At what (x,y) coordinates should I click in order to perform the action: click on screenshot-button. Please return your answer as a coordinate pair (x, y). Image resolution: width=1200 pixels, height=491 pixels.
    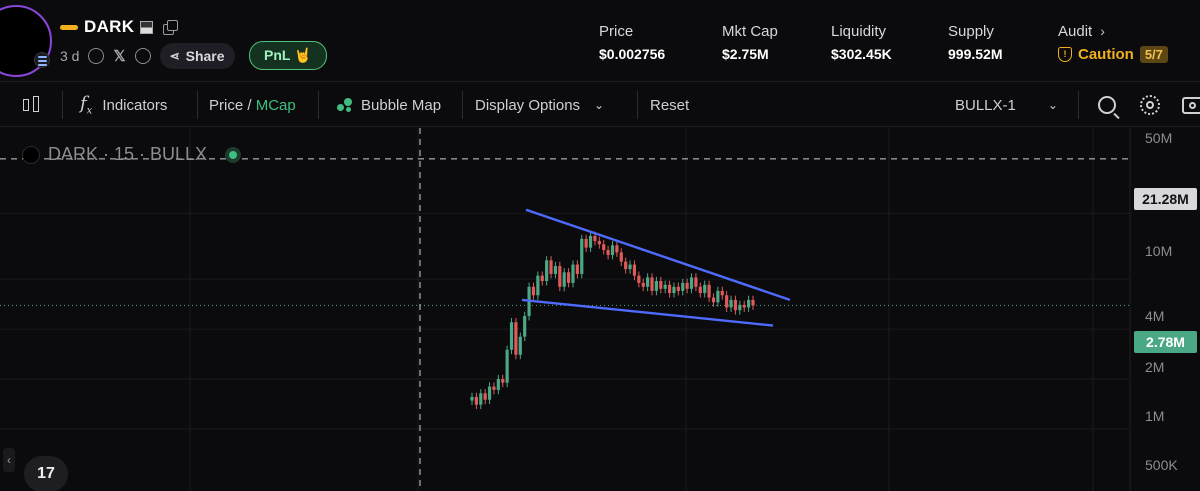
    Looking at the image, I should click on (1191, 105).